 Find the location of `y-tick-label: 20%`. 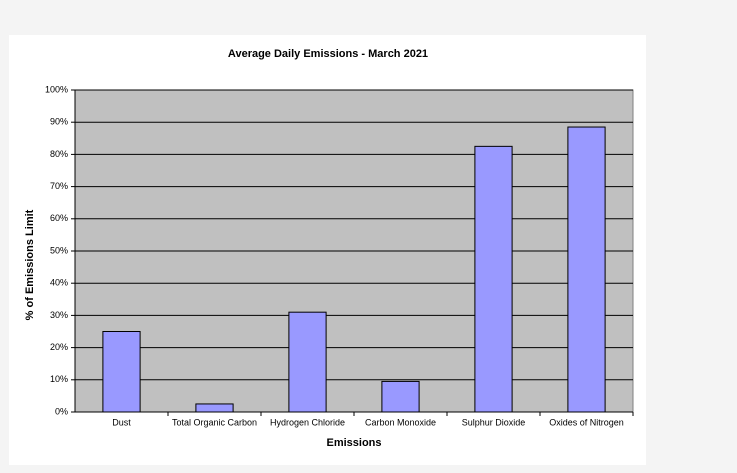

y-tick-label: 20% is located at coordinates (59, 347).